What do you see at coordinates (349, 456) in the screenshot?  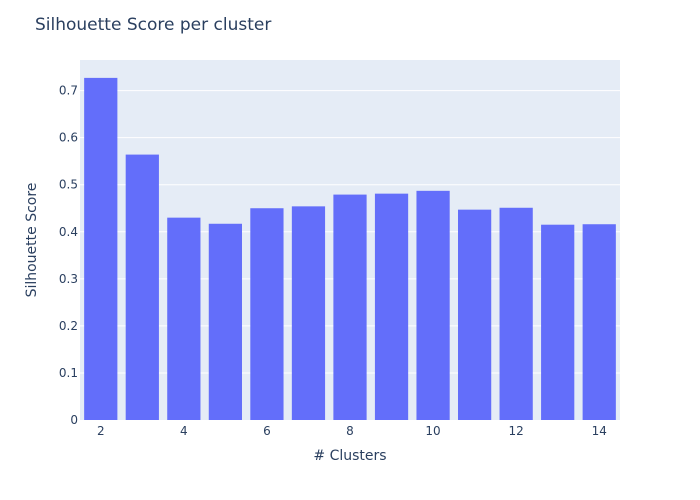 I see `x-axis-title: # Clusters` at bounding box center [349, 456].